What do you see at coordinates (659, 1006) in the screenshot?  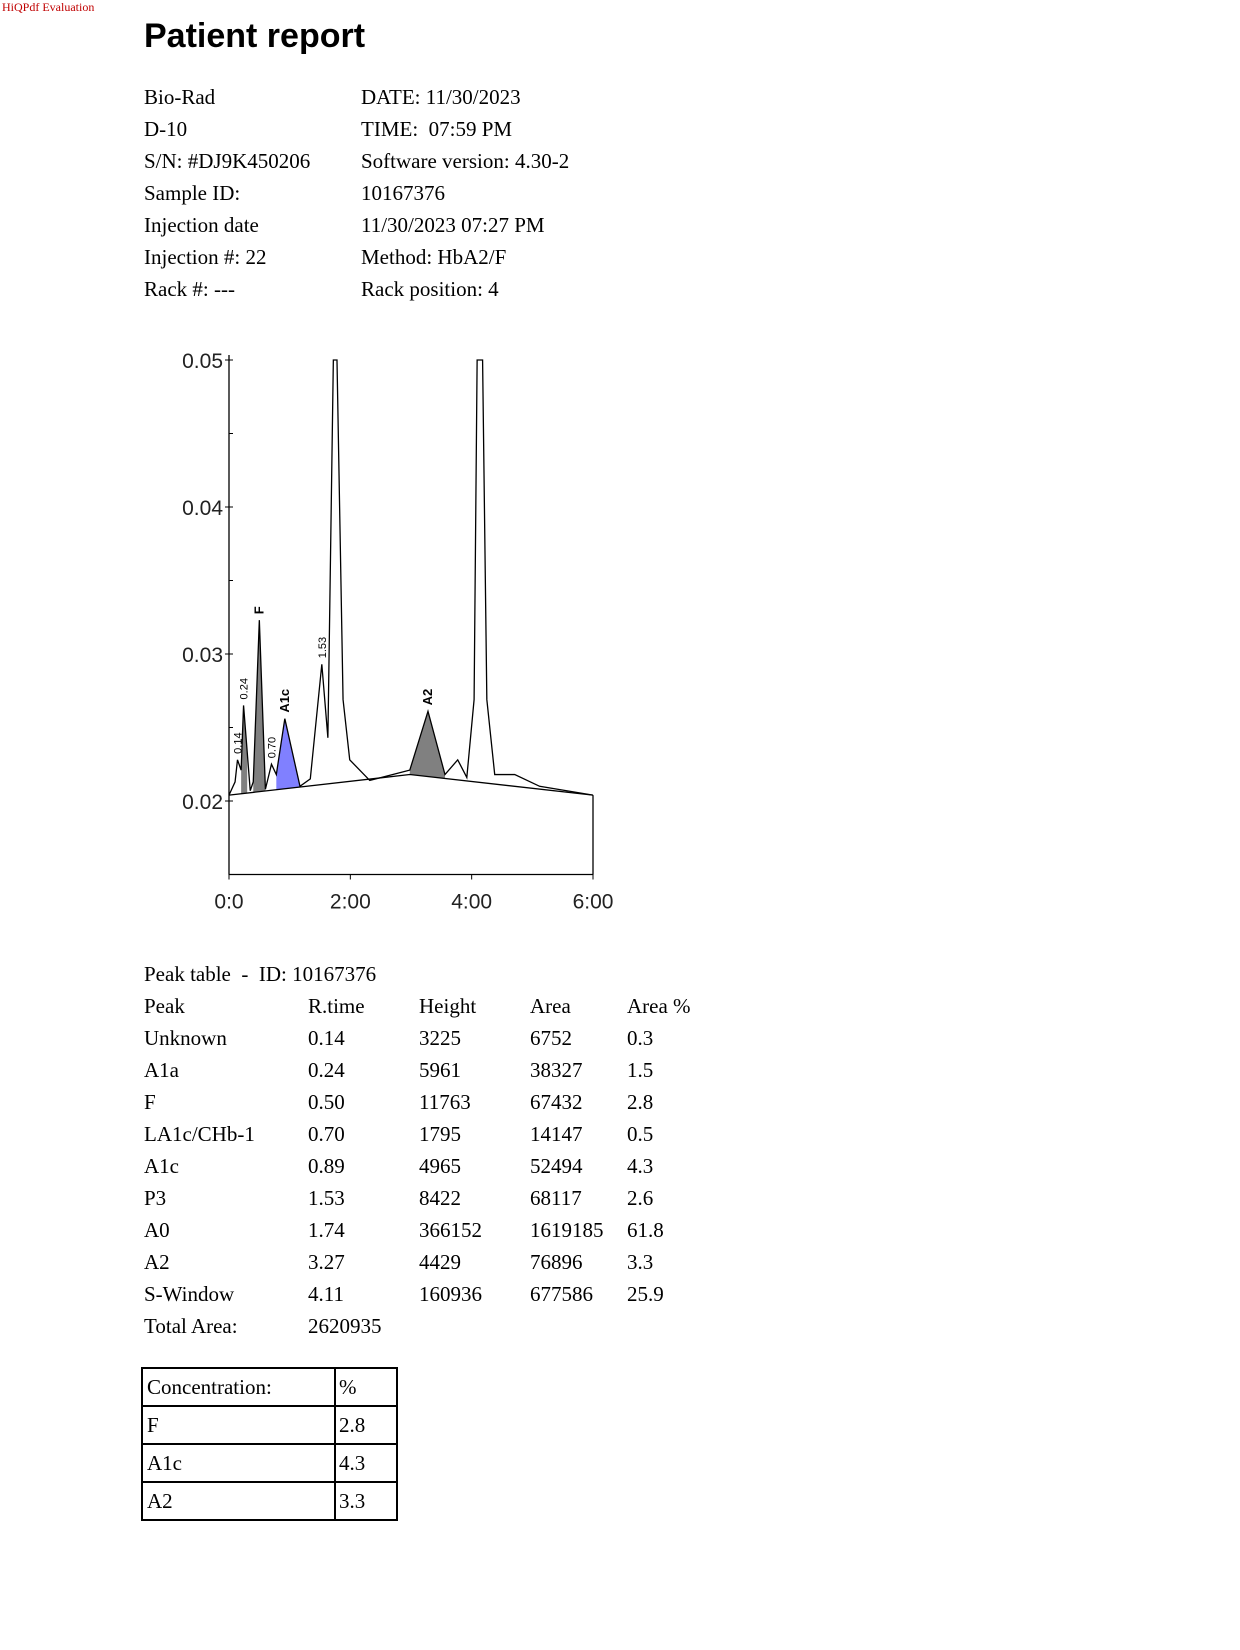 I see `peak-table-header: Area %` at bounding box center [659, 1006].